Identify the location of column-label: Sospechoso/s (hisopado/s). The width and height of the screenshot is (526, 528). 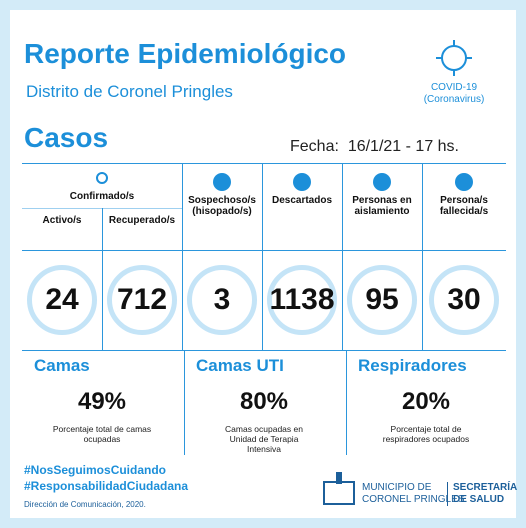
(222, 206).